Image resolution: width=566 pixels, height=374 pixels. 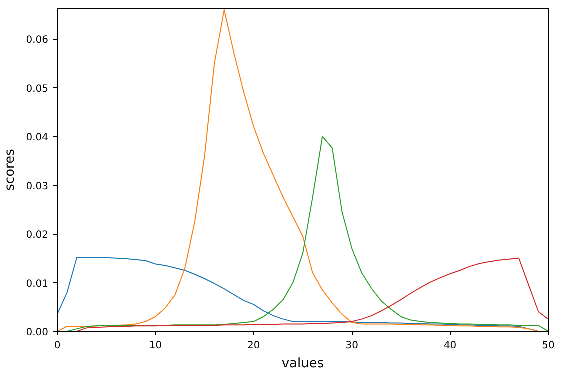 What do you see at coordinates (37, 236) in the screenshot?
I see `y-tick-label: 0.02` at bounding box center [37, 236].